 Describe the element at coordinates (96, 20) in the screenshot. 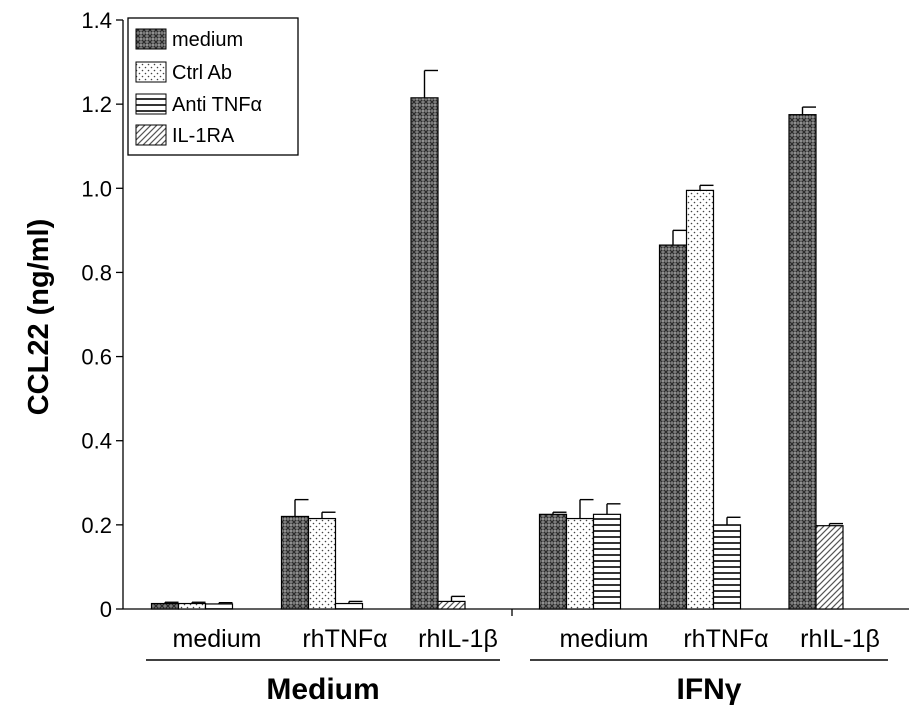

I see `y-tick-label: 1.4` at that location.